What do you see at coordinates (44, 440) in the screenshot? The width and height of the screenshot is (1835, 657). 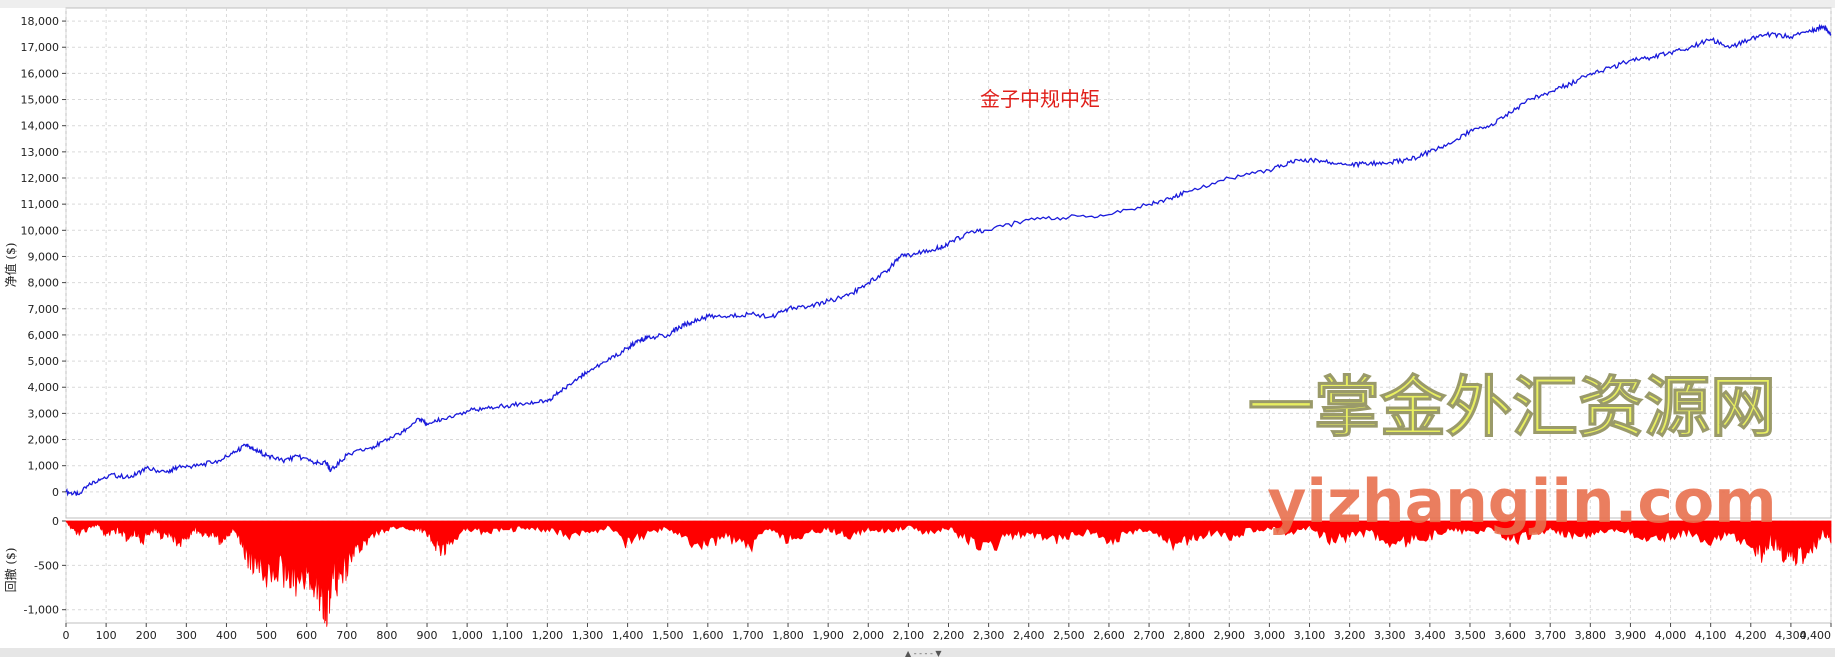 I see `equity-y-tick-label: 2,000` at bounding box center [44, 440].